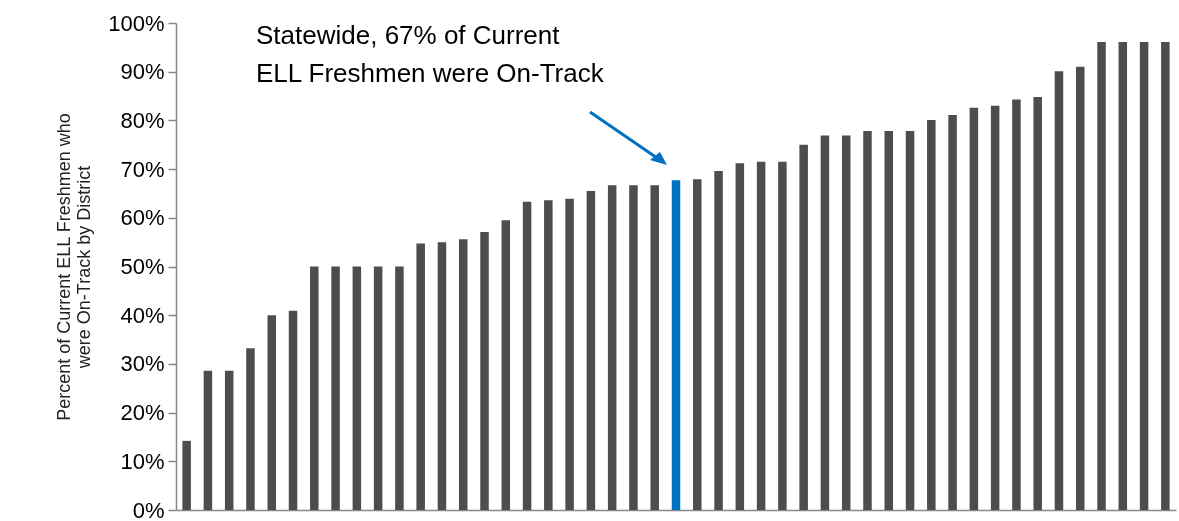 The height and width of the screenshot is (521, 1179). Describe the element at coordinates (142, 169) in the screenshot. I see `y-tick-label: 70%` at that location.